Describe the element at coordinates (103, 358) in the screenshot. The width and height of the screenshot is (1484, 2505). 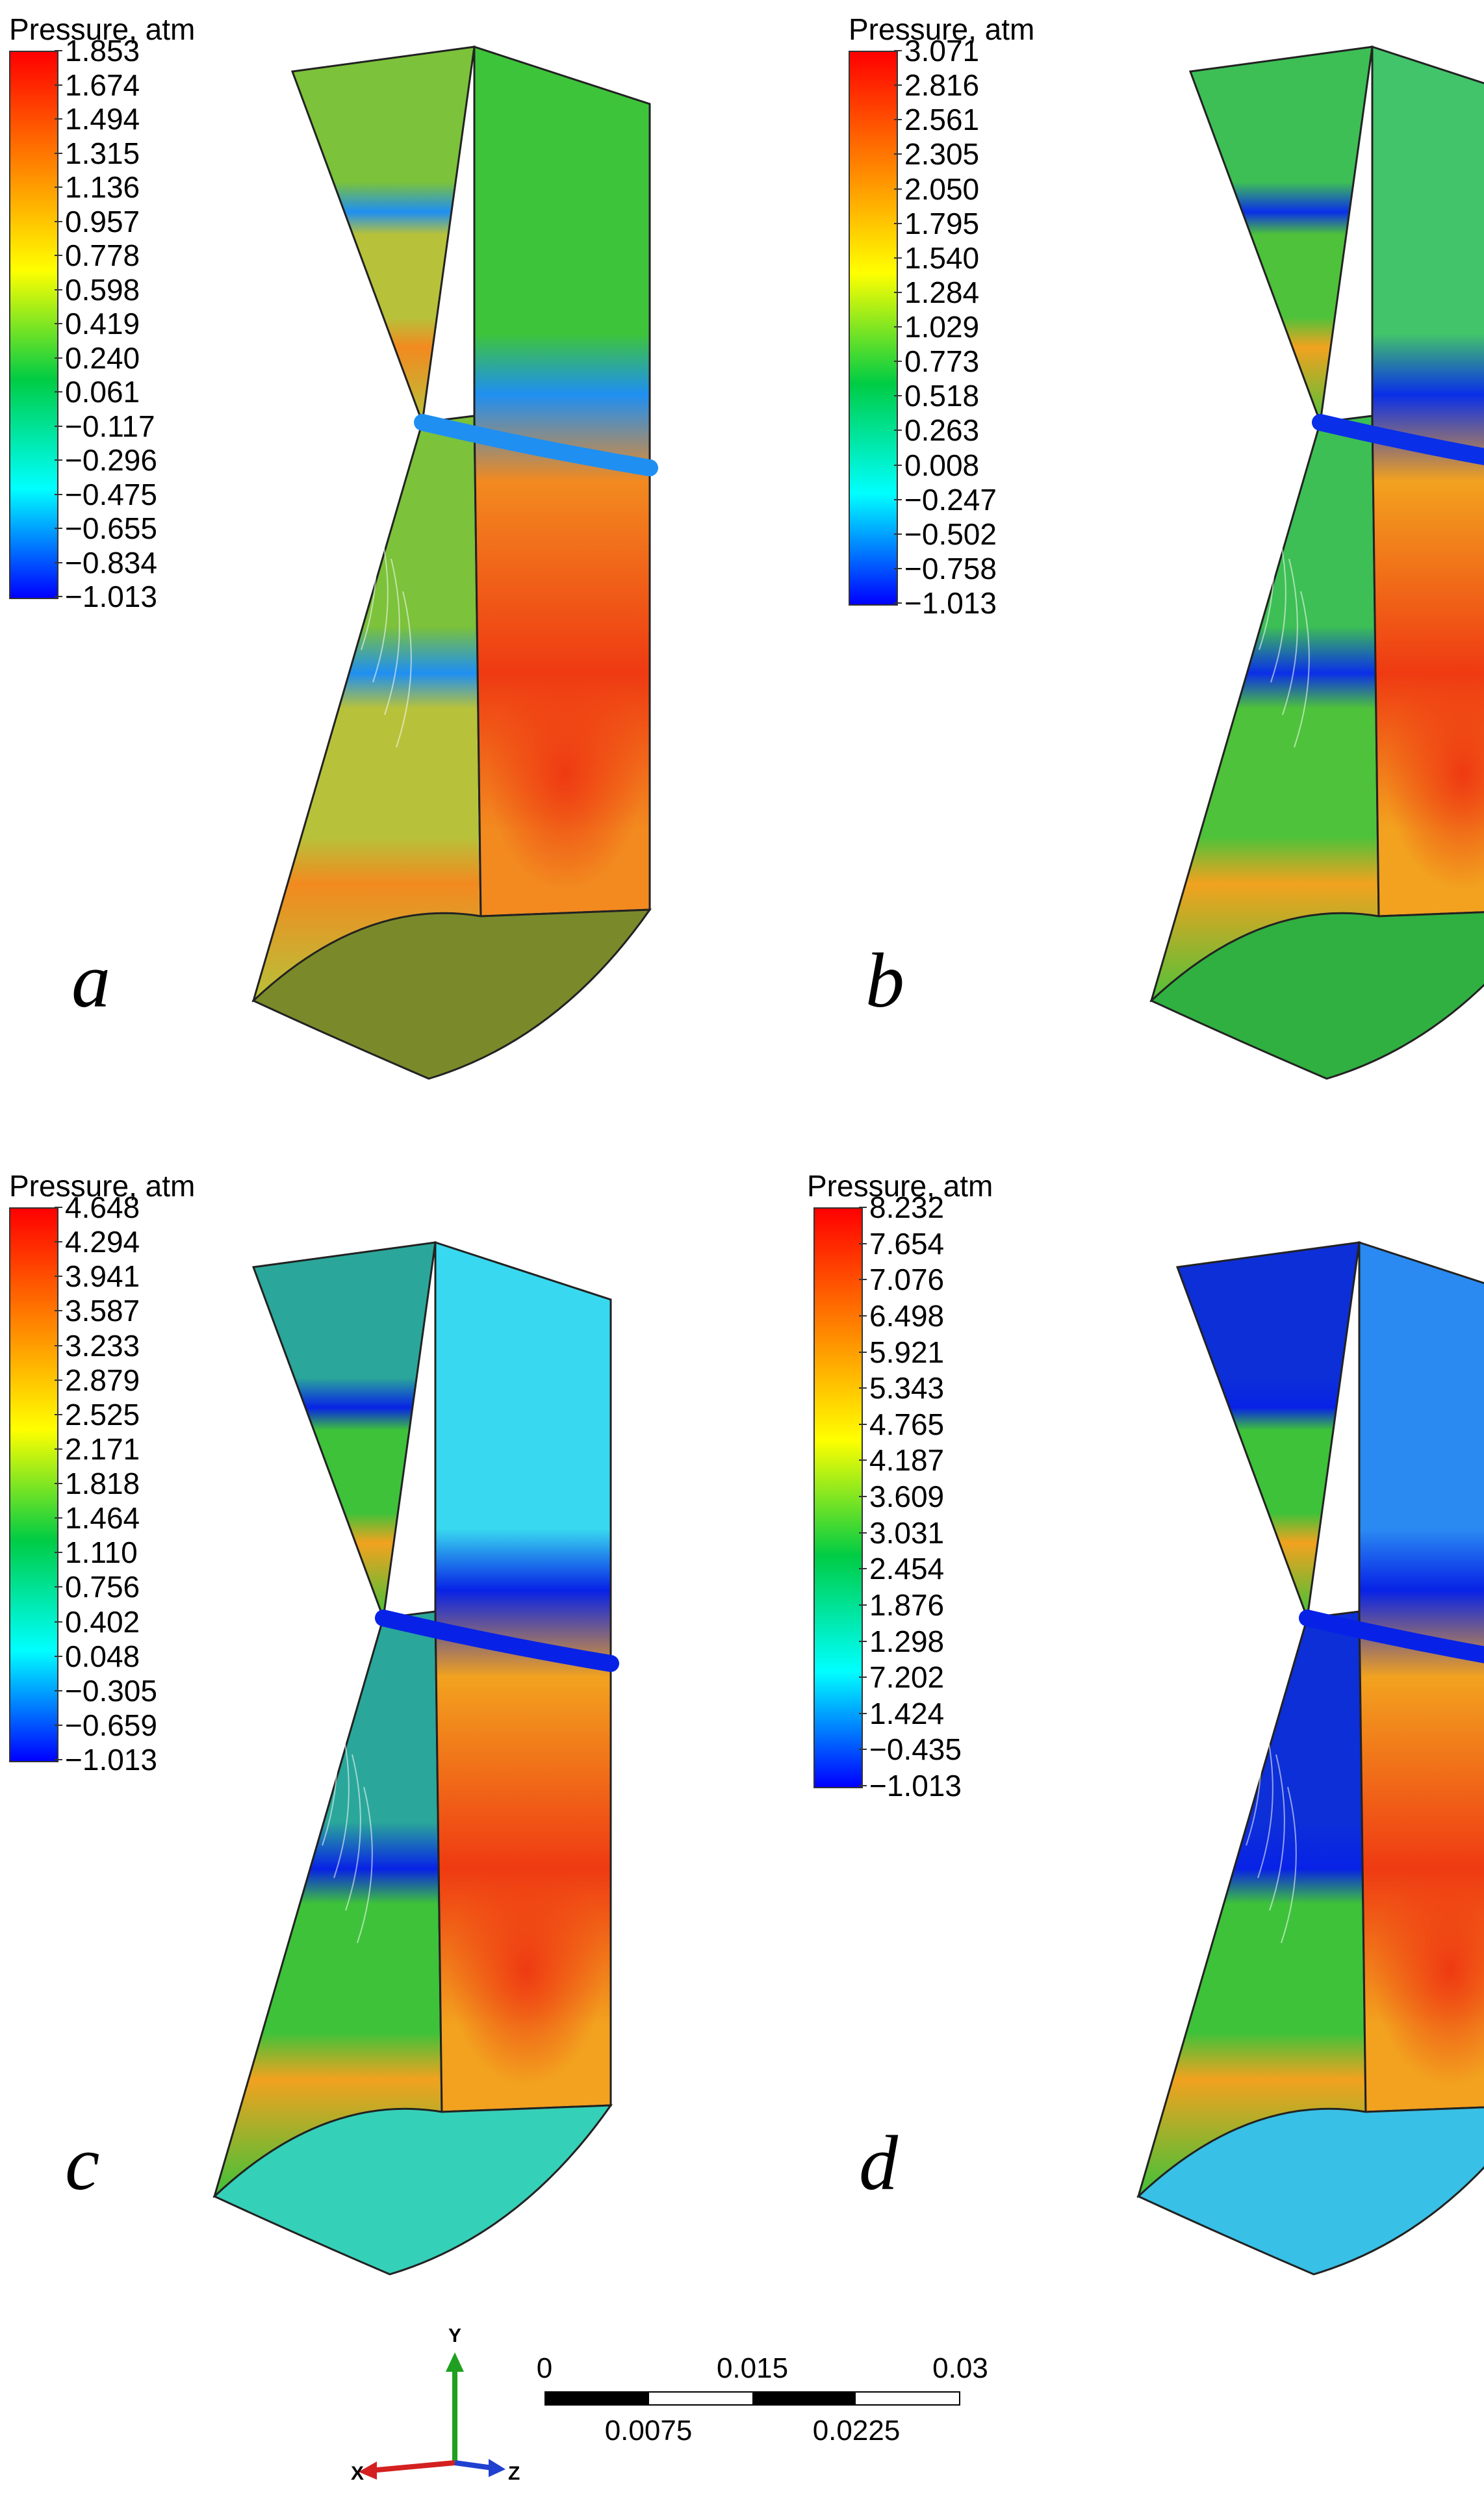
I see `legend-tick-label: 0.240` at that location.